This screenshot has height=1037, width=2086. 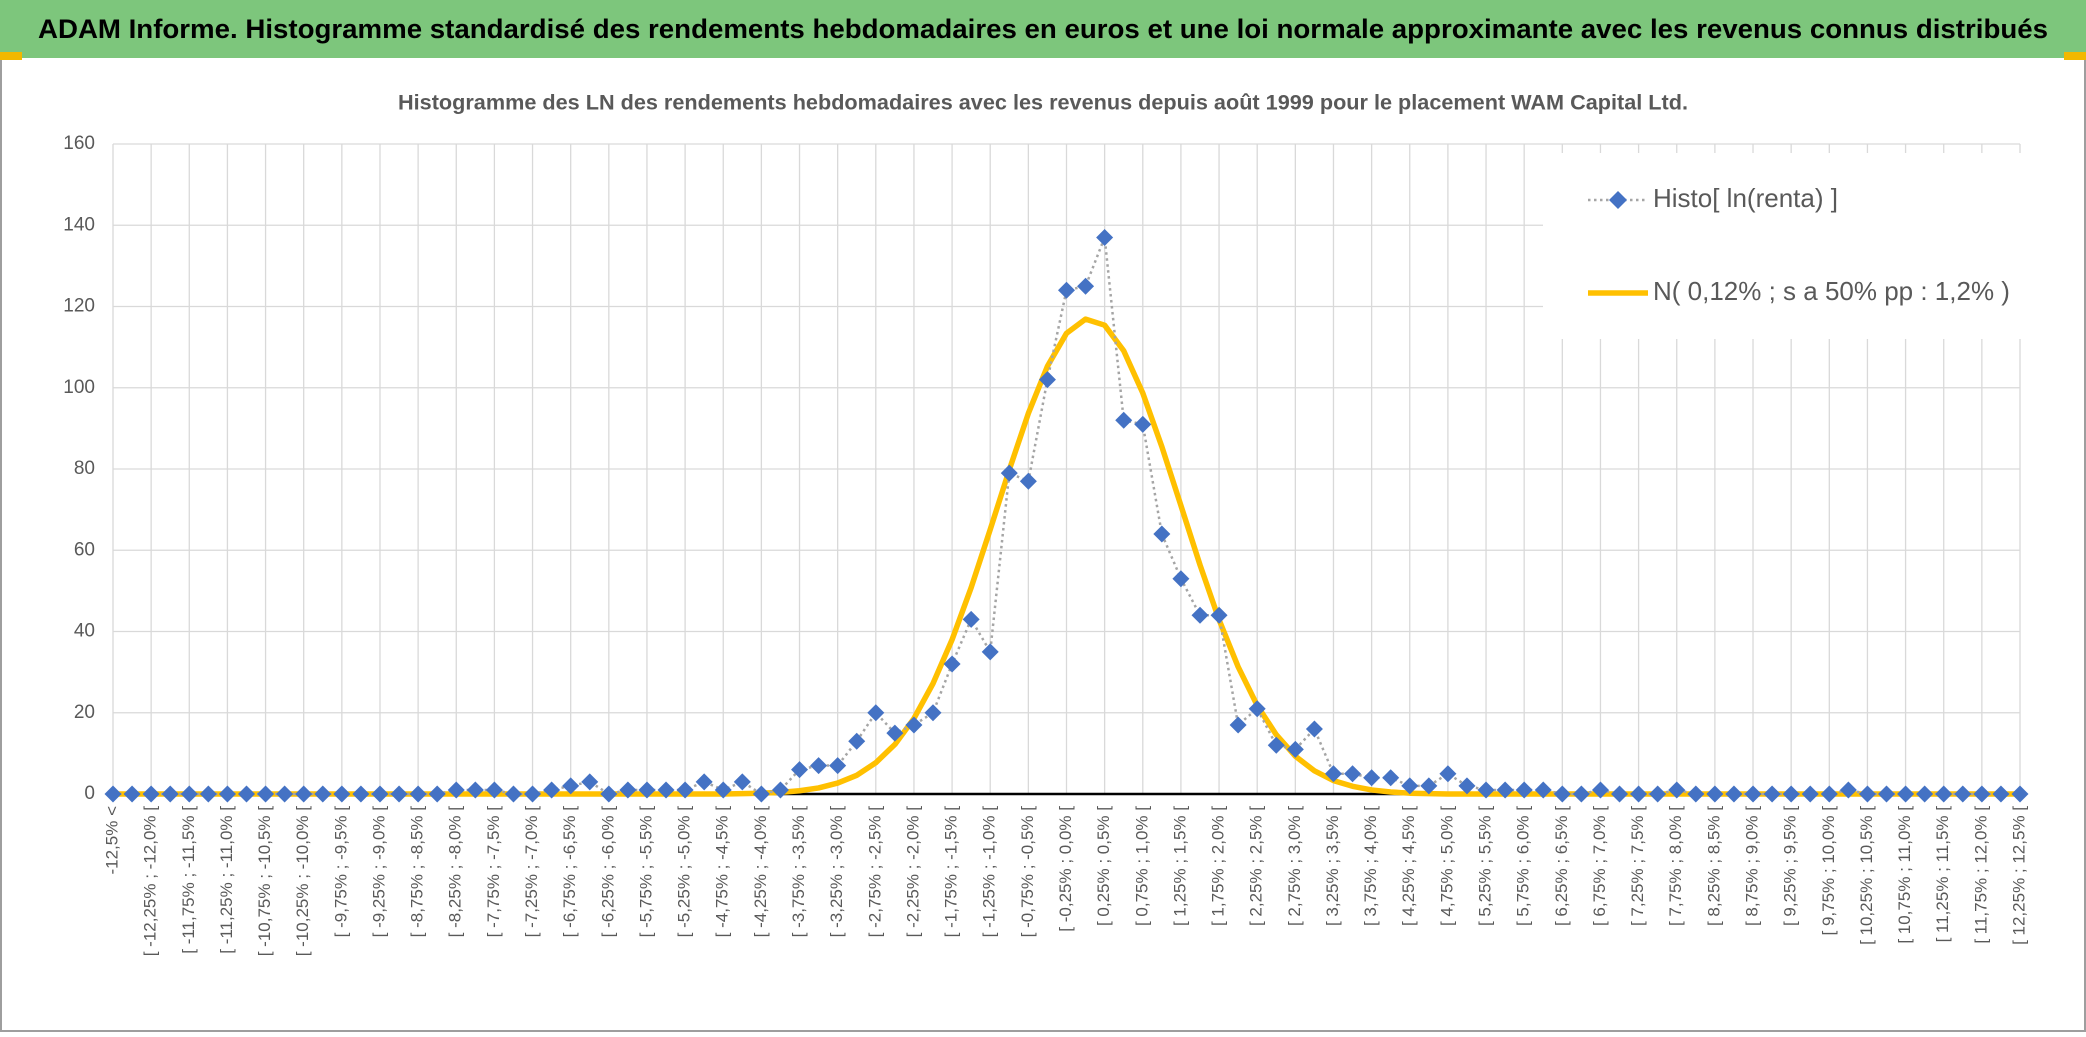 What do you see at coordinates (1599, 866) in the screenshot?
I see `x-tick-label: [ 6,75% ; 7,0% [` at bounding box center [1599, 866].